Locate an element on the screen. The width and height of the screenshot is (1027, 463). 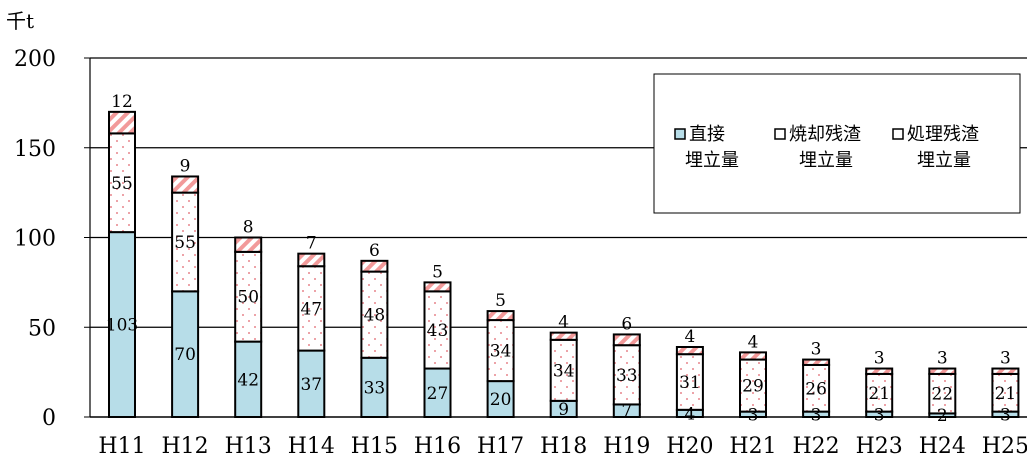
bar-H14-s1 is located at coordinates (311, 308).